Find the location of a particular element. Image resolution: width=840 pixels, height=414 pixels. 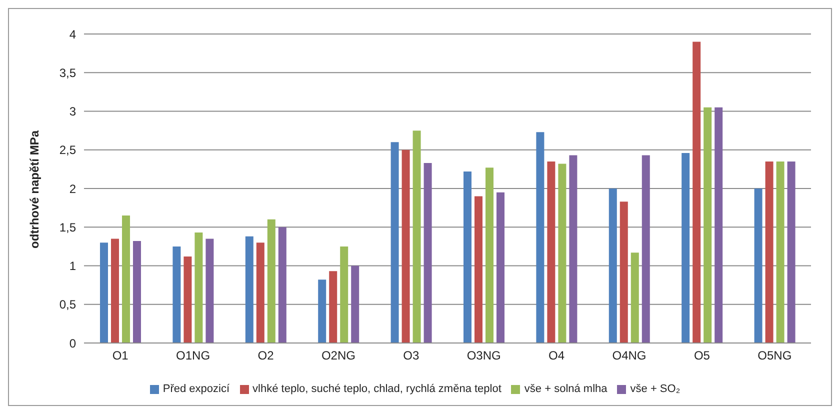

x-tick-label: O5 is located at coordinates (702, 355).